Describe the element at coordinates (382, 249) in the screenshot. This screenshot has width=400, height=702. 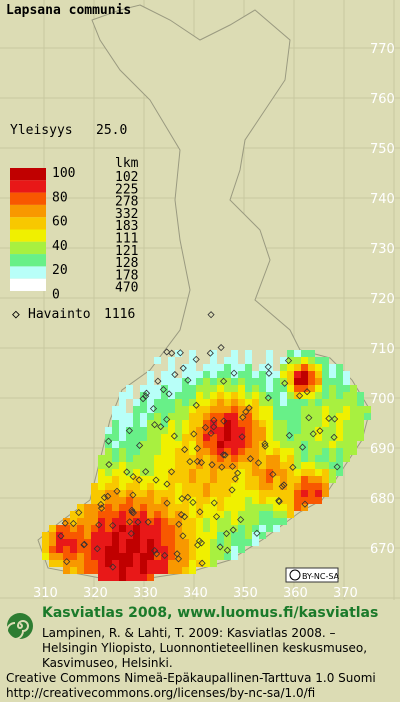
I see `y-tick-label: 730` at that location.